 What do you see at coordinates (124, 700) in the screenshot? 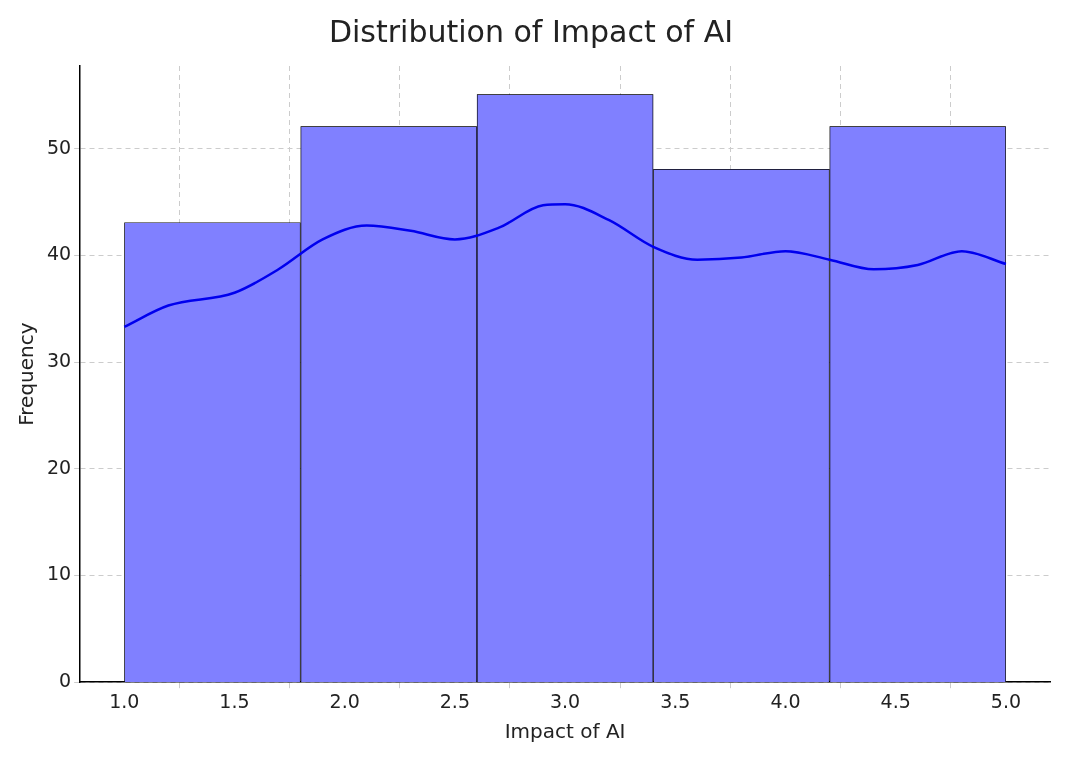
I see `x-tick-label: 1.0` at bounding box center [124, 700].